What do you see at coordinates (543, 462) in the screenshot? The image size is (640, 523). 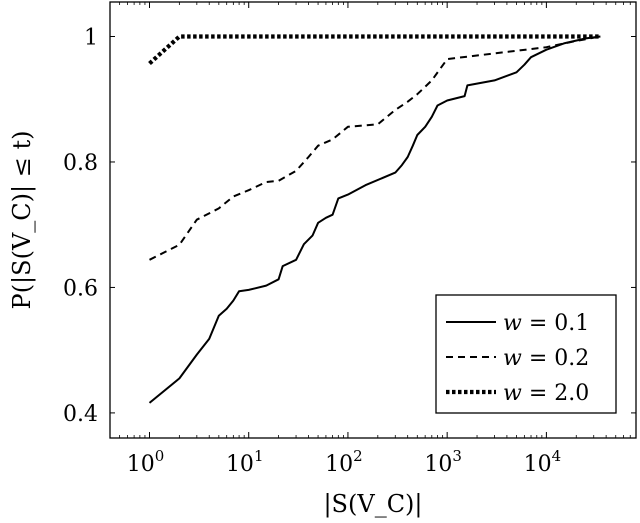 I see `x-tick-label: 10⁴` at bounding box center [543, 462].